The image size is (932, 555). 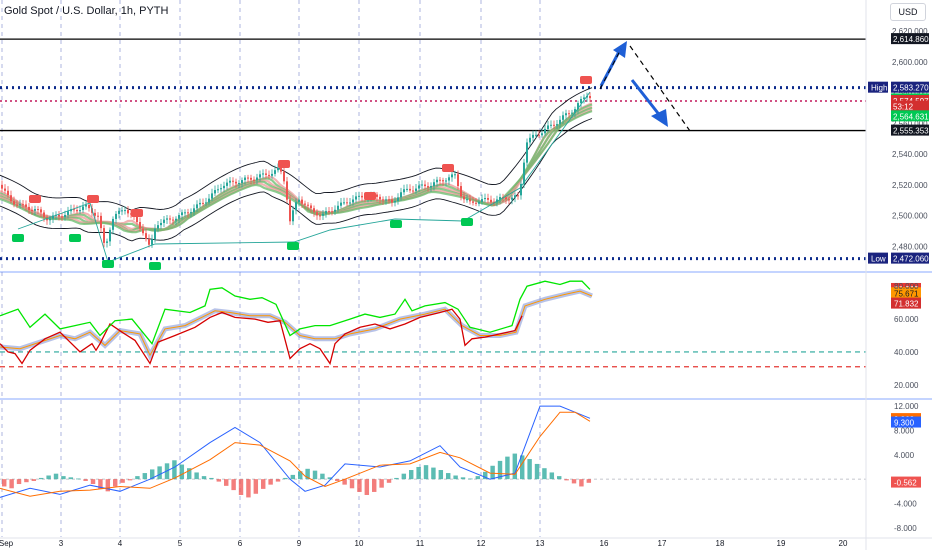 What do you see at coordinates (295, 451) in the screenshot?
I see `macd-line` at bounding box center [295, 451].